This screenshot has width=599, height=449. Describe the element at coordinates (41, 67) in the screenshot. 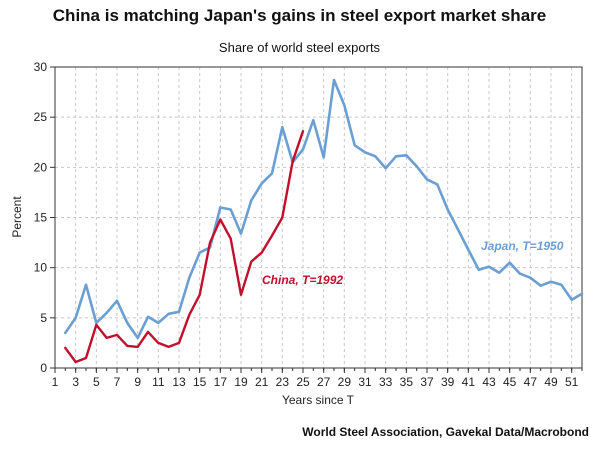

I see `y-tick-label: 30` at that location.